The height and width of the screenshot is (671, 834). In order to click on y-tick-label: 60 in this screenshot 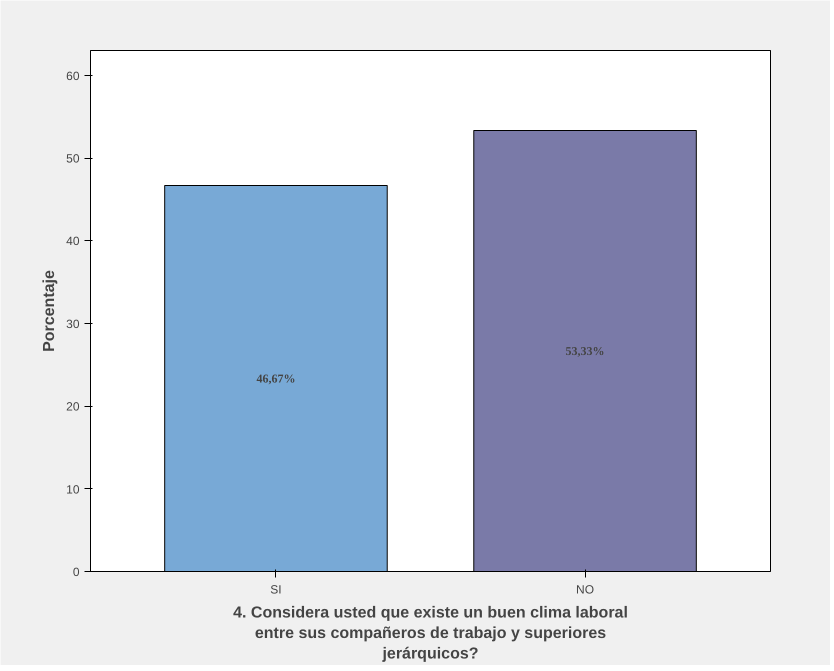, I will do `click(73, 75)`.